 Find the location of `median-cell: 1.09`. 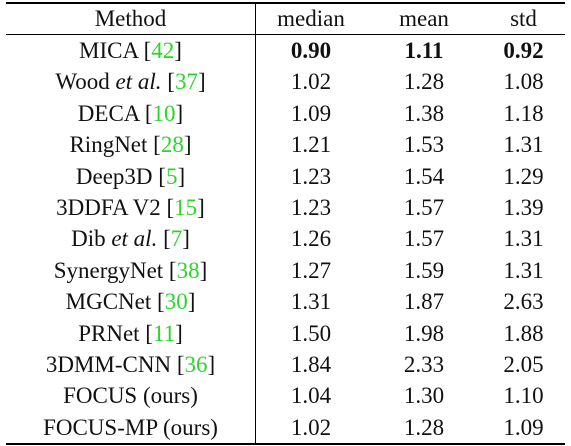

median-cell: 1.09 is located at coordinates (311, 113).